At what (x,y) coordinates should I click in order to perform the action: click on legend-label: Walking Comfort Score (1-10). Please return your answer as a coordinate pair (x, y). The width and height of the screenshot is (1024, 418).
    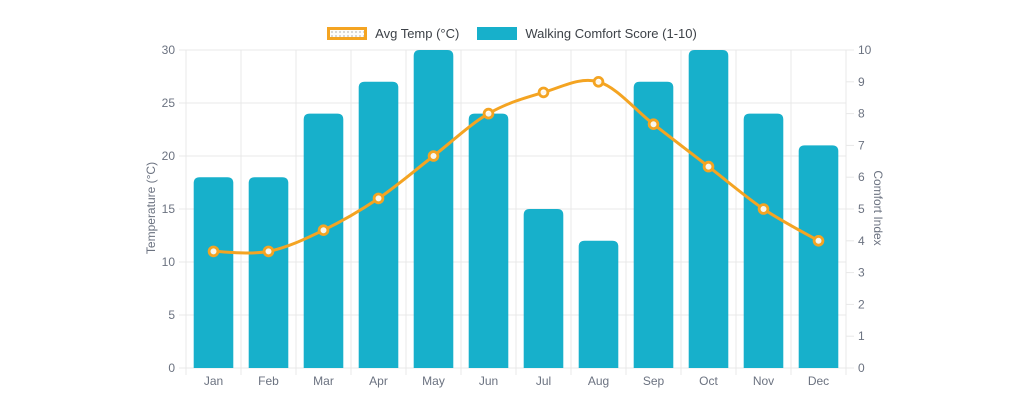
    Looking at the image, I should click on (611, 33).